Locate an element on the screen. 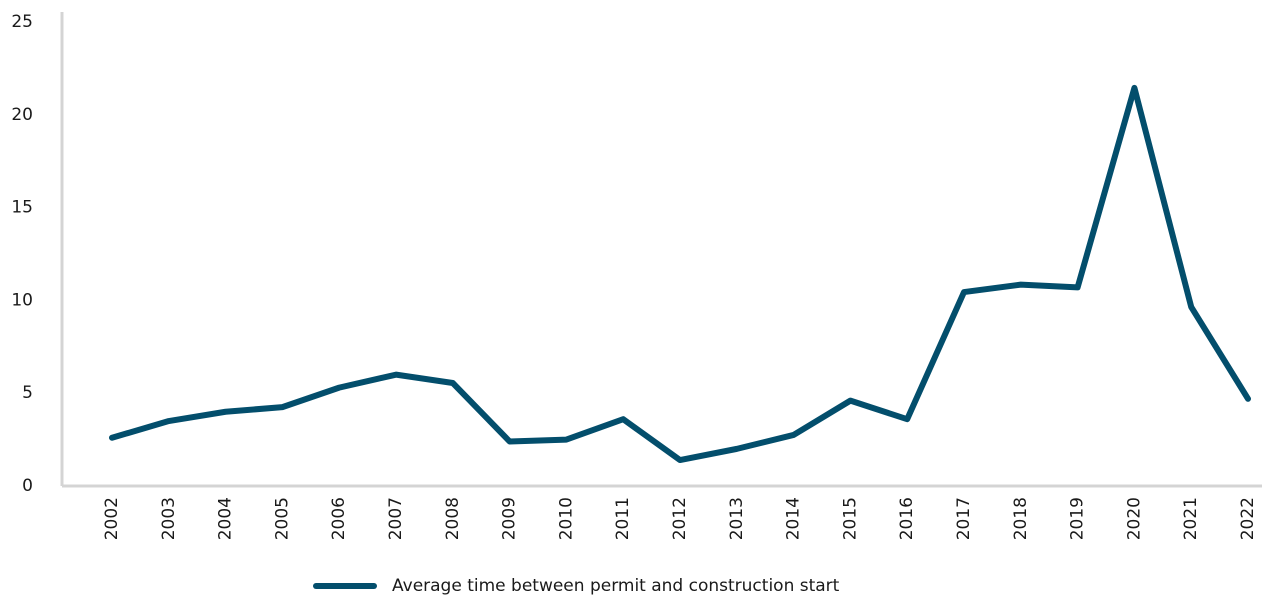 This screenshot has height=601, width=1265. x-tick-label: 2006 is located at coordinates (339, 518).